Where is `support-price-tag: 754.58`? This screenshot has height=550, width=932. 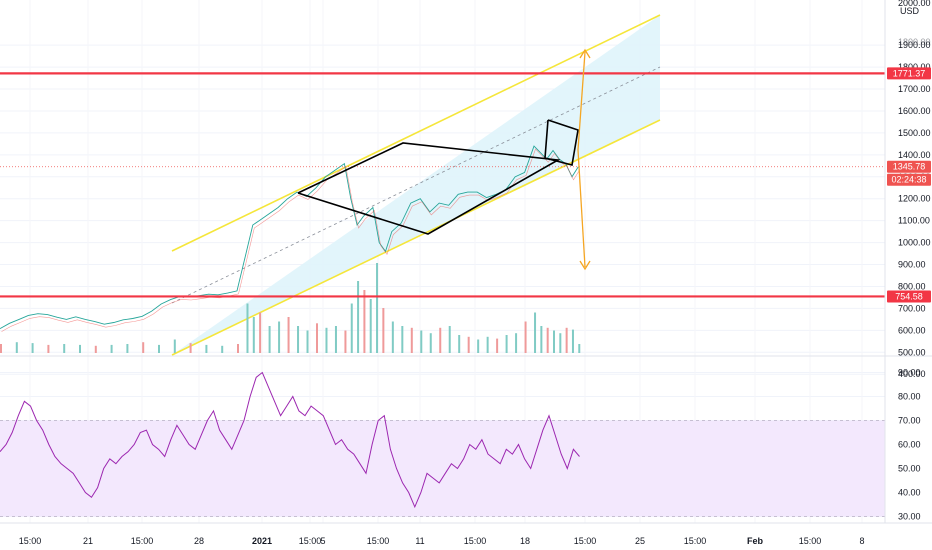 support-price-tag: 754.58 is located at coordinates (909, 296).